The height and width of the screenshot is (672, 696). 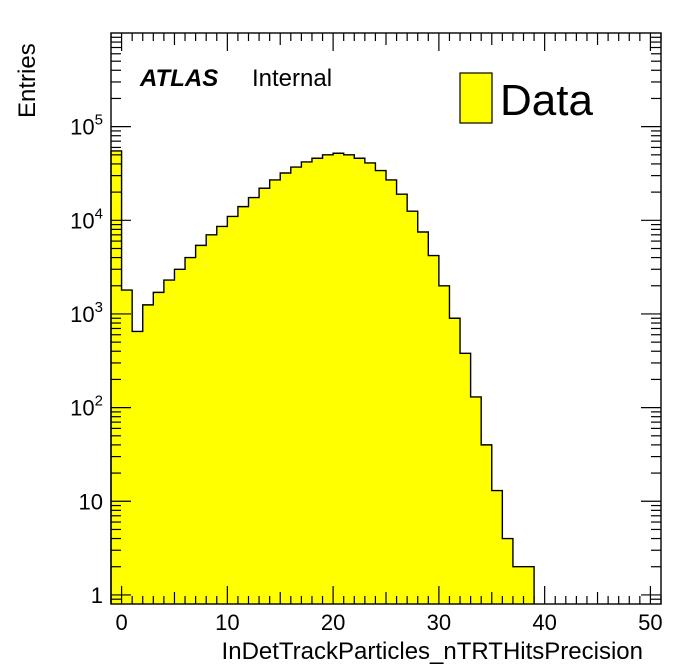 What do you see at coordinates (544, 622) in the screenshot?
I see `x-tick-label: 40` at bounding box center [544, 622].